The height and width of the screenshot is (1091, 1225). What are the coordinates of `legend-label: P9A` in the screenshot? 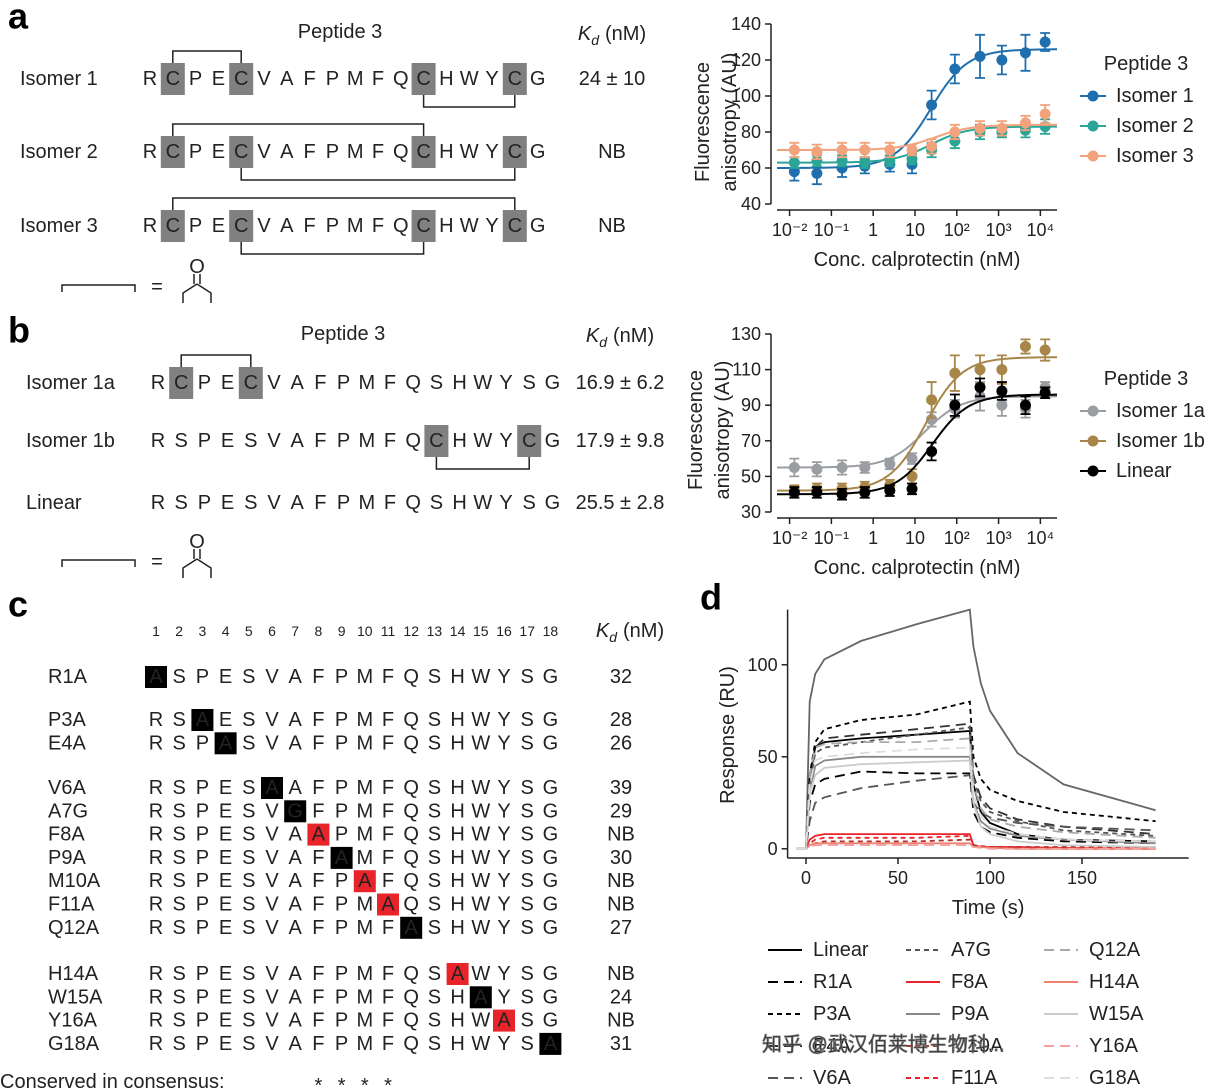 It's located at (970, 1014).